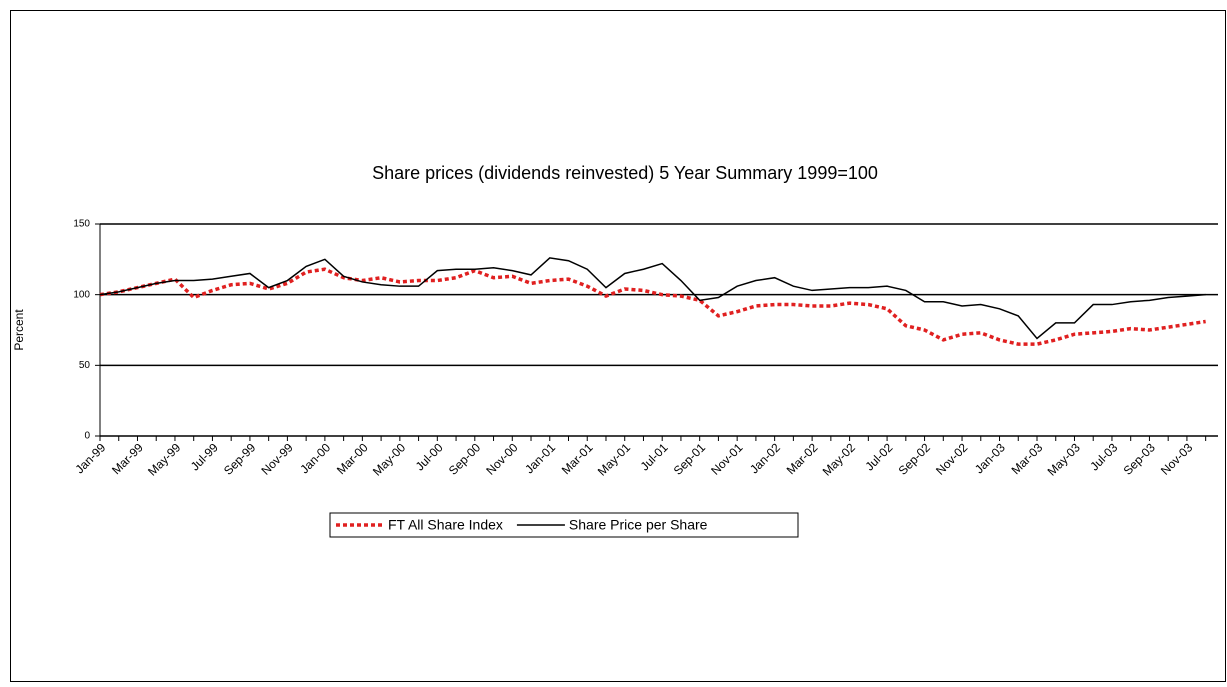 This screenshot has height=687, width=1227. What do you see at coordinates (445, 525) in the screenshot?
I see `legend-label: FT All Share Index` at bounding box center [445, 525].